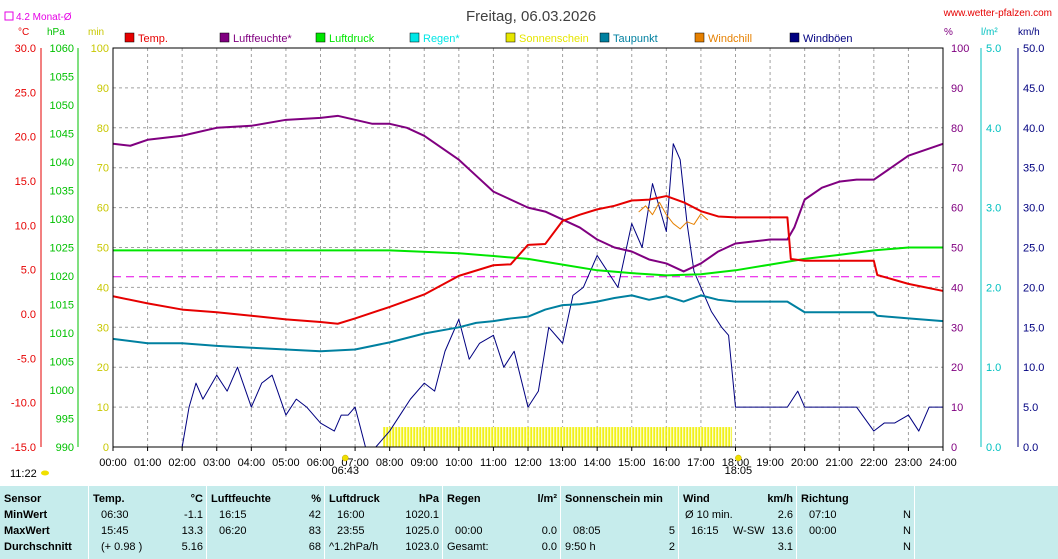  I want to click on hum-max-time: 06:20, so click(233, 531).